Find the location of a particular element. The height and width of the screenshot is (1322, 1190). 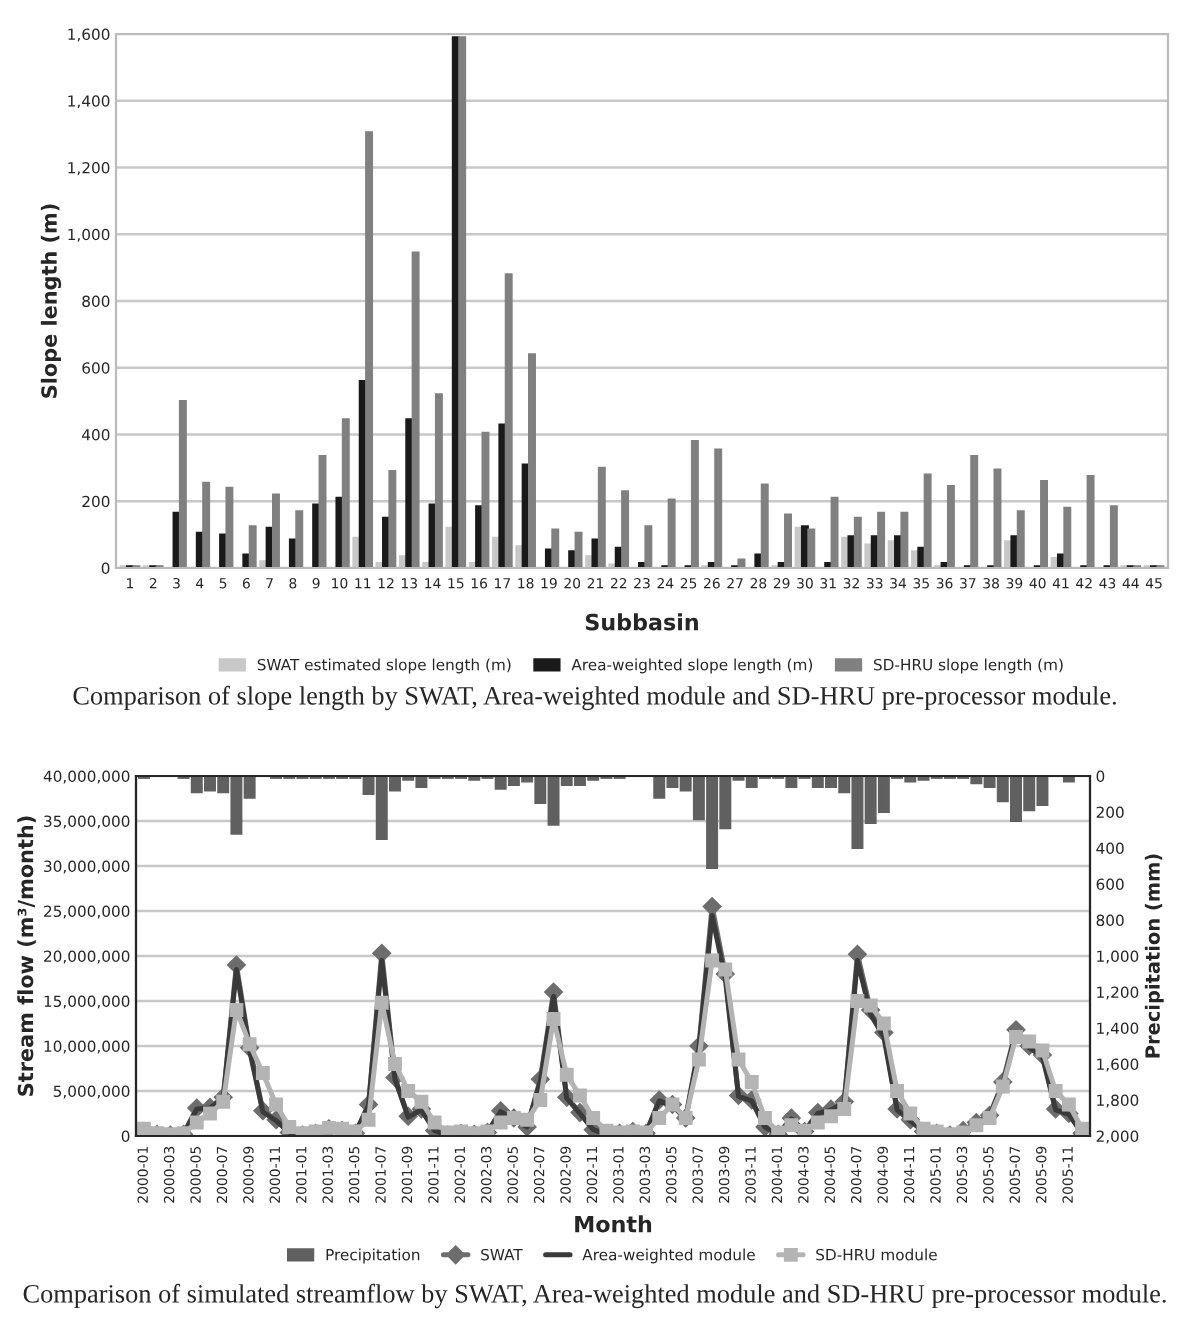

x-axis-title: Month is located at coordinates (613, 1224).